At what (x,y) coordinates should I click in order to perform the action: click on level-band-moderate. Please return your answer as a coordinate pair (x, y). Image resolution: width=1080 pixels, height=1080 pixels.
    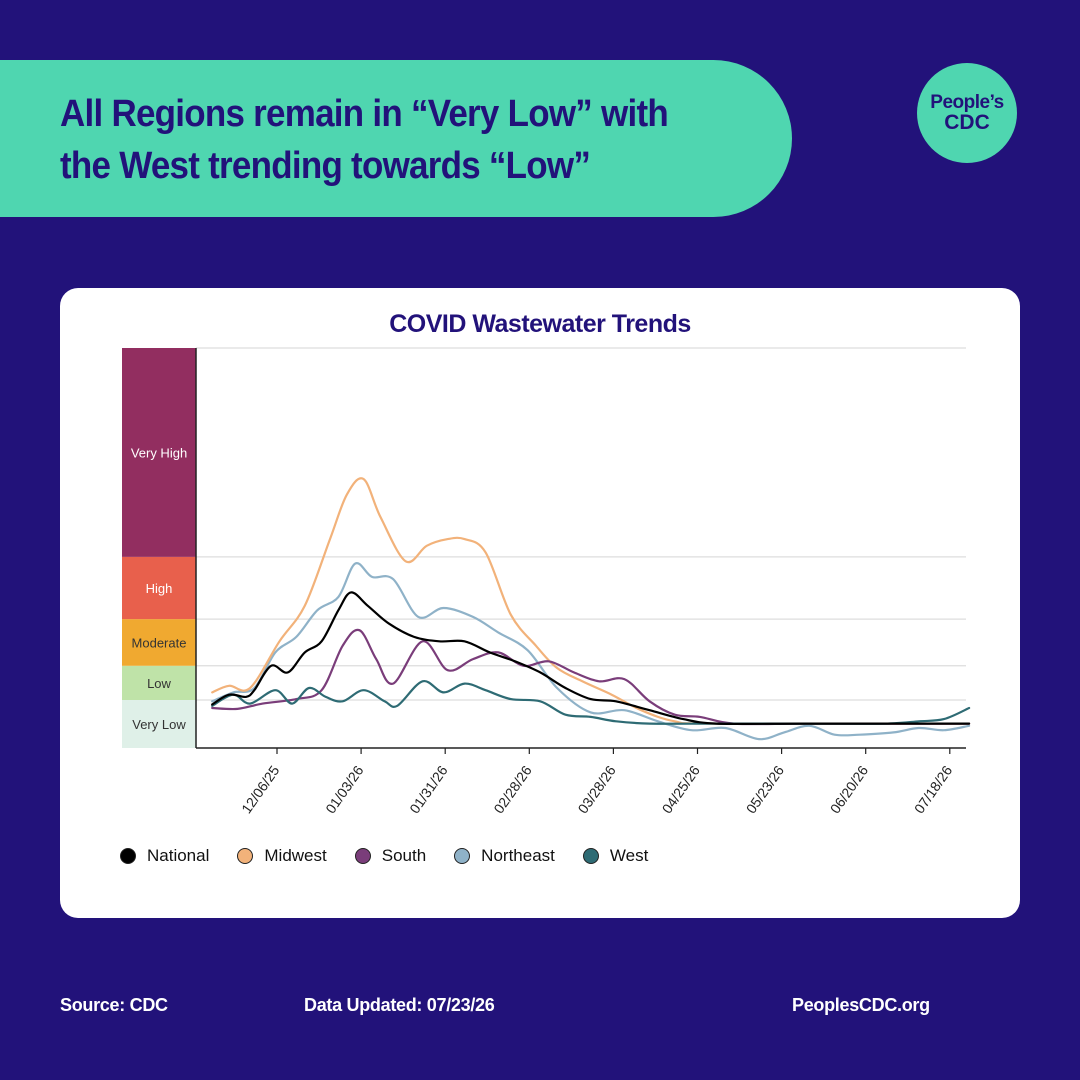
    Looking at the image, I should click on (159, 642).